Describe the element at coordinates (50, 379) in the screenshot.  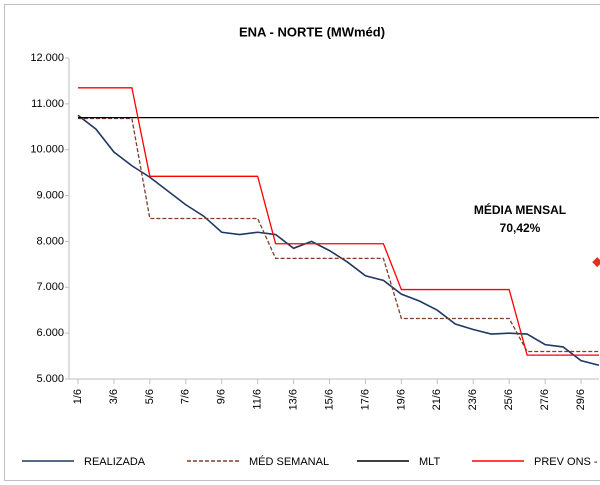
I see `y-tick-label: 5.000` at that location.